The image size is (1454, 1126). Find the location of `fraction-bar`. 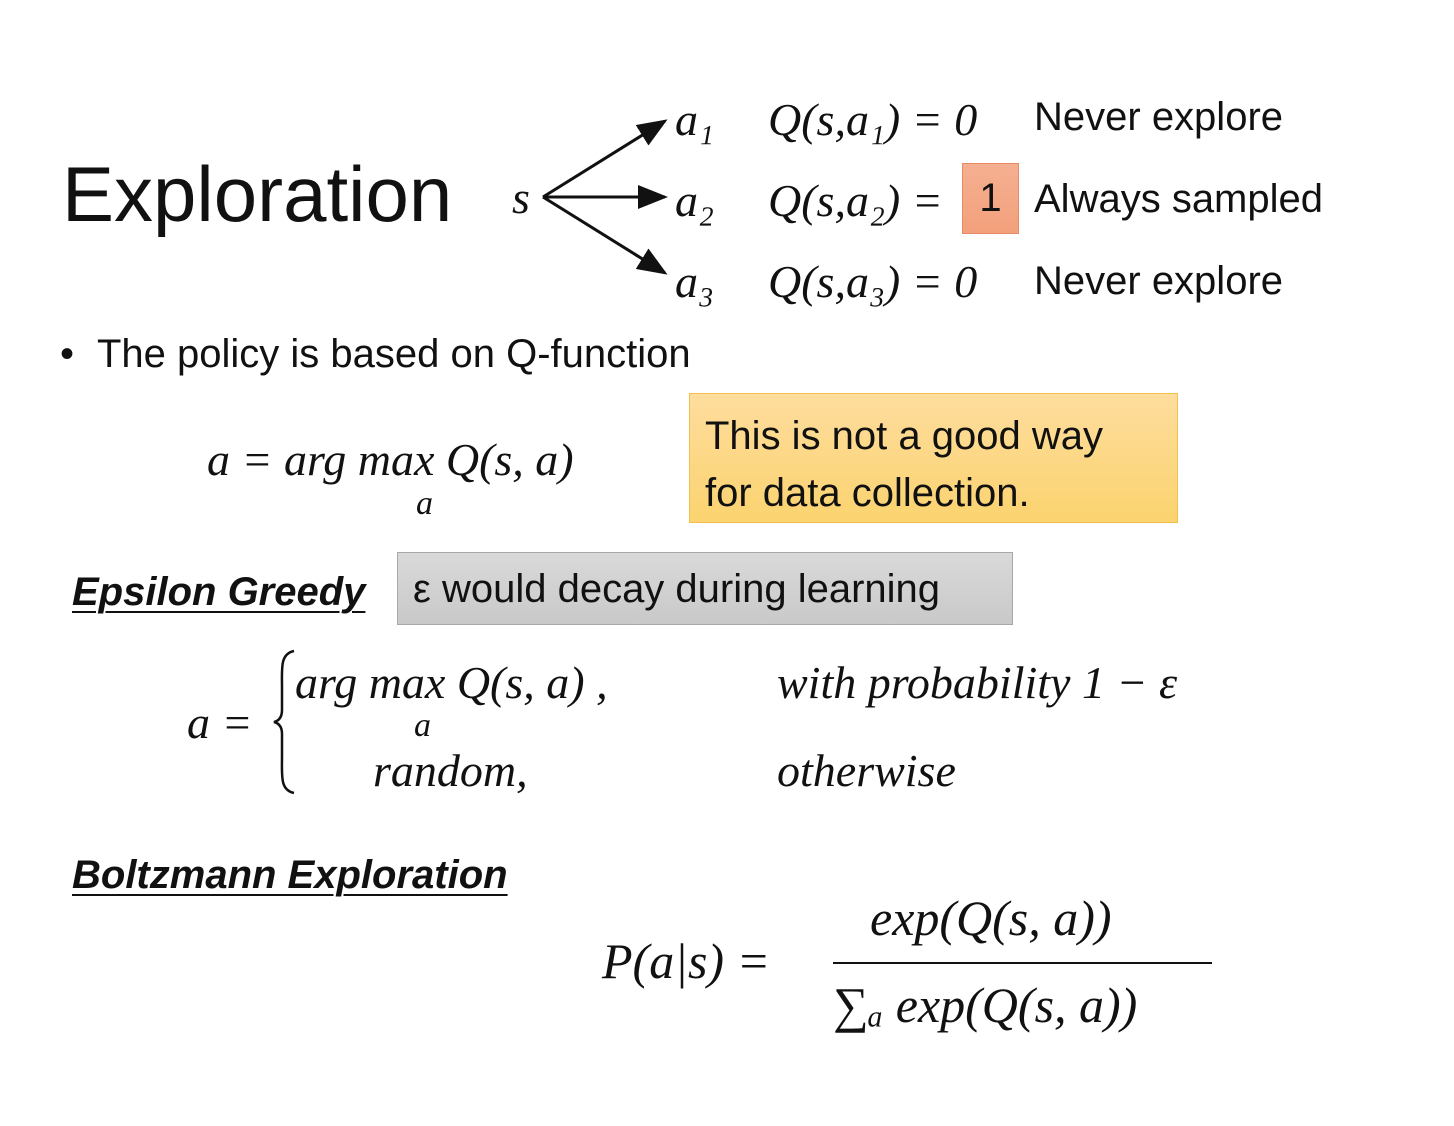

fraction-bar is located at coordinates (1022, 963).